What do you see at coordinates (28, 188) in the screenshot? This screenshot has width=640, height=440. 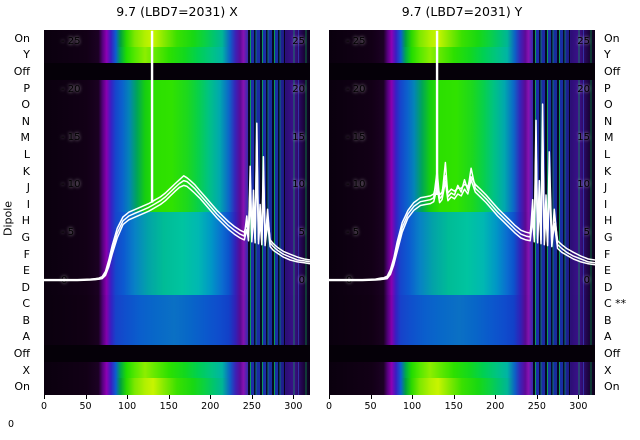 I see `row-label: J` at bounding box center [28, 188].